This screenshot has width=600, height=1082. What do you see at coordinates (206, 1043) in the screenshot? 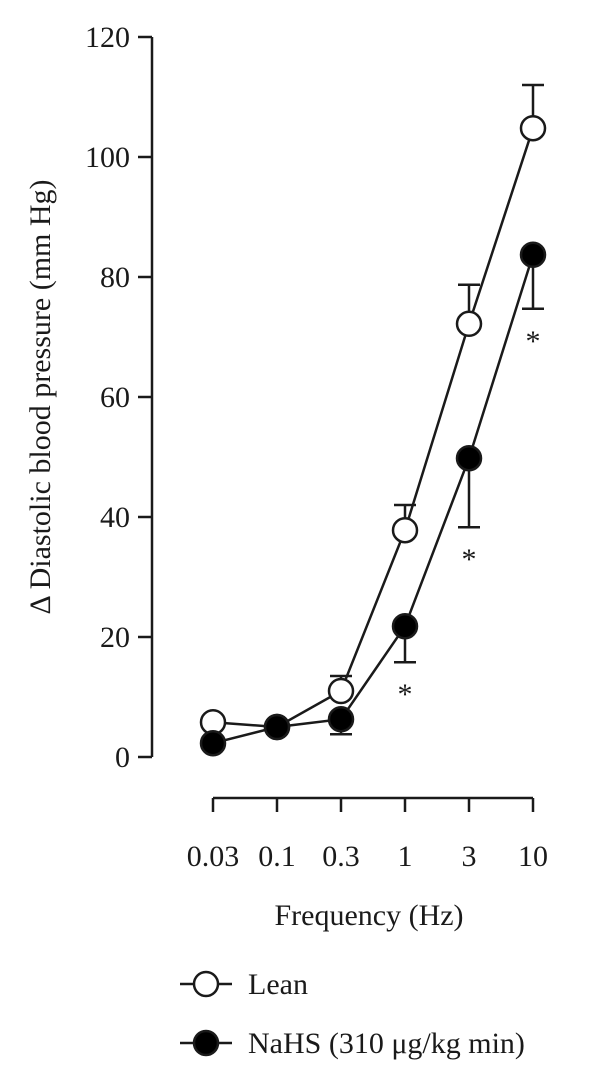
I see `legend-marker-filled` at bounding box center [206, 1043].